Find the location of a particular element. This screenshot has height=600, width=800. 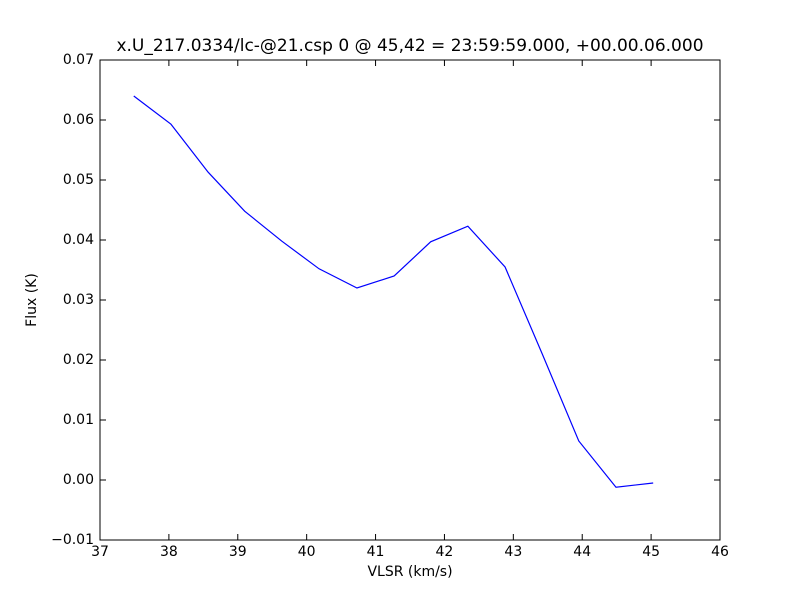

y-tick-label: 0.07 is located at coordinates (78, 60).